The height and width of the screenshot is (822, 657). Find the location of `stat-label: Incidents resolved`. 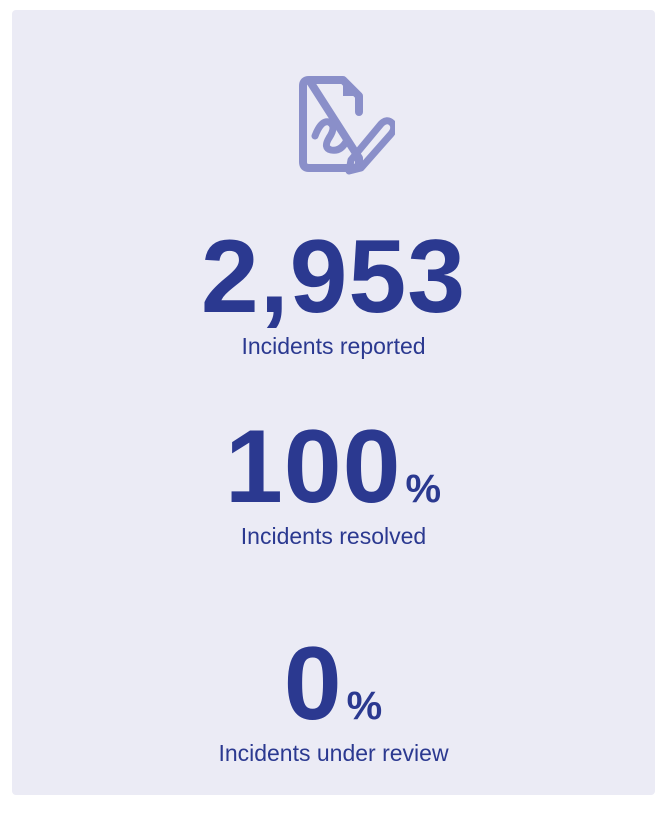

stat-label: Incidents resolved is located at coordinates (333, 536).